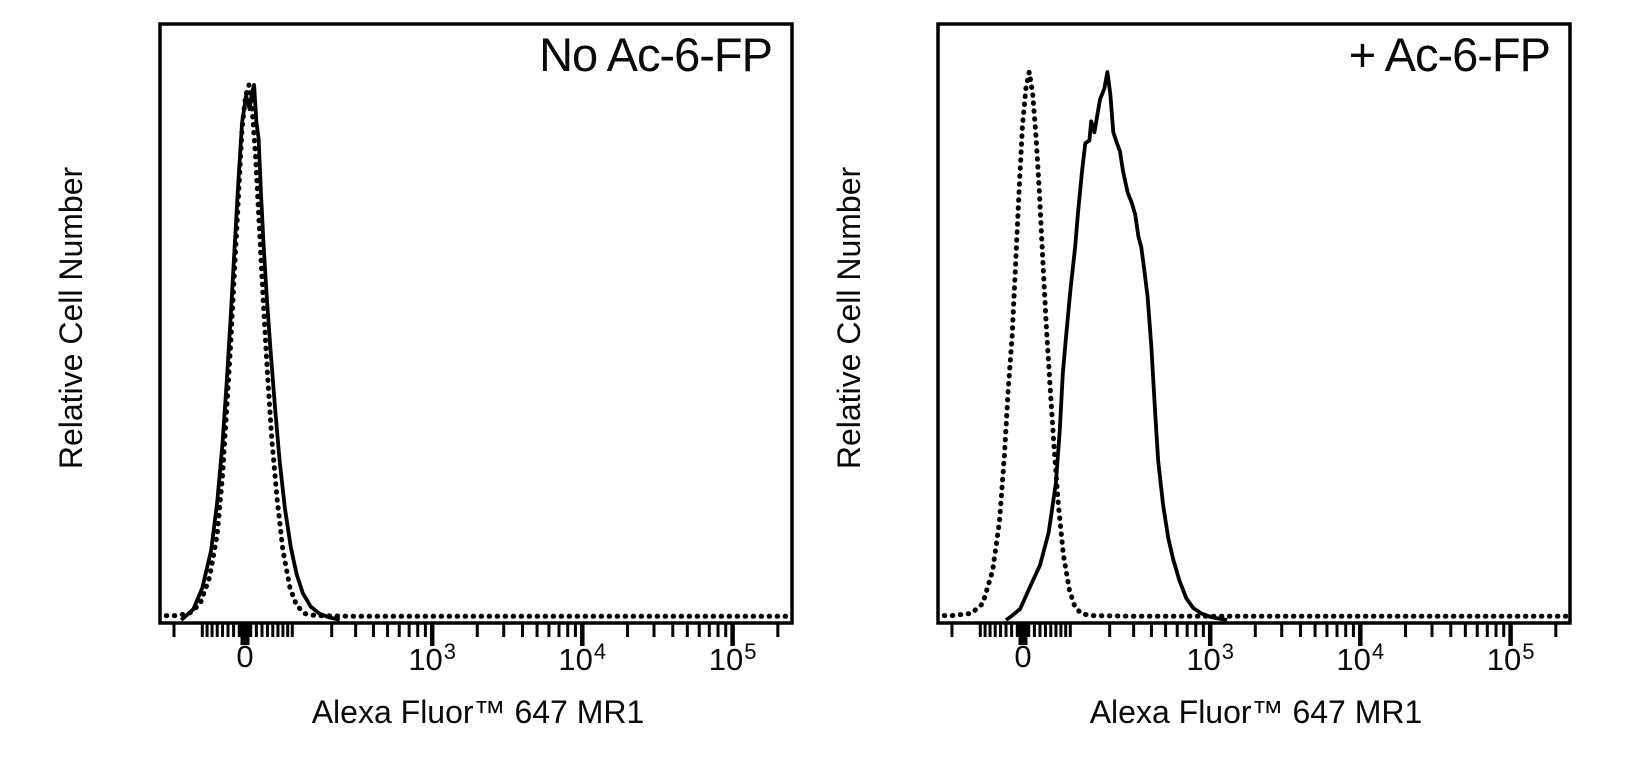 The height and width of the screenshot is (764, 1633). Describe the element at coordinates (1449, 54) in the screenshot. I see `panel-condition-title: + Ac-6-FP` at that location.